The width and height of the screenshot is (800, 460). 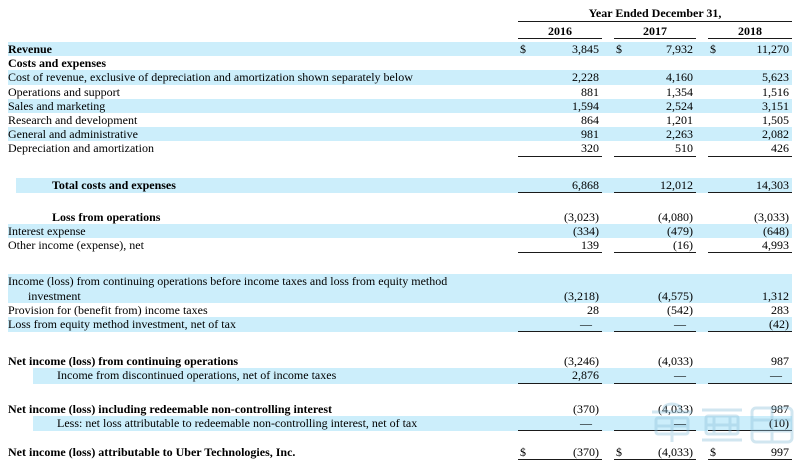 I want to click on value-cell: 2,524, so click(x=655, y=106).